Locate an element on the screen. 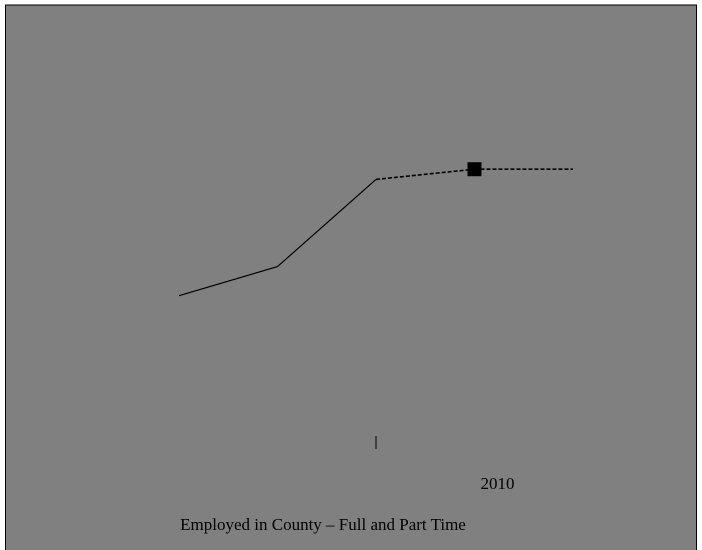 This screenshot has height=550, width=702. x-tick-labels: 2010 is located at coordinates (498, 483).